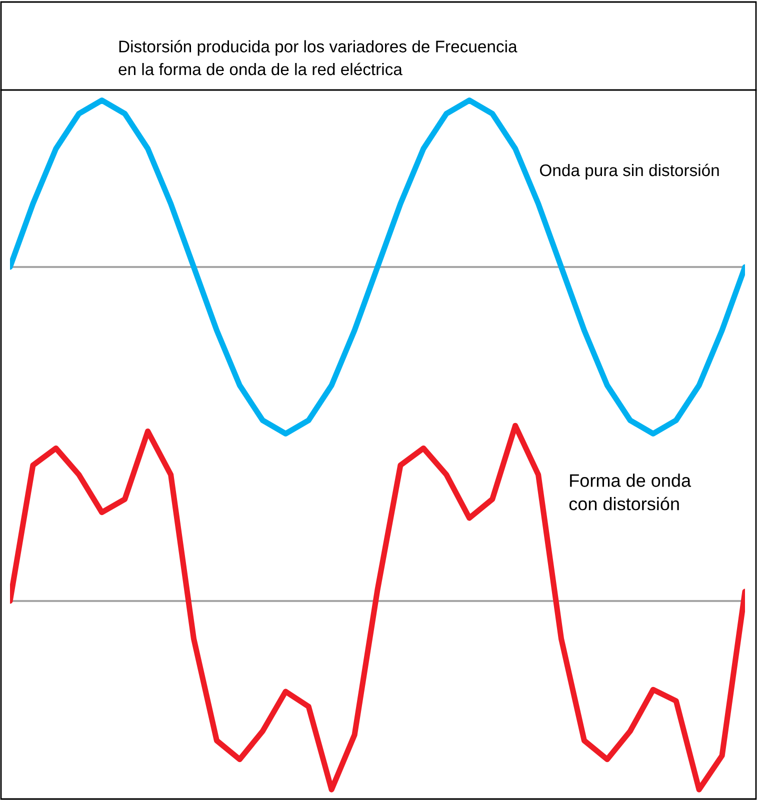 The image size is (758, 800). What do you see at coordinates (318, 58) in the screenshot?
I see `chart-title: Distorsión producida por los variadores de Frecuencia en la forma de onda de la red eléctrica` at bounding box center [318, 58].